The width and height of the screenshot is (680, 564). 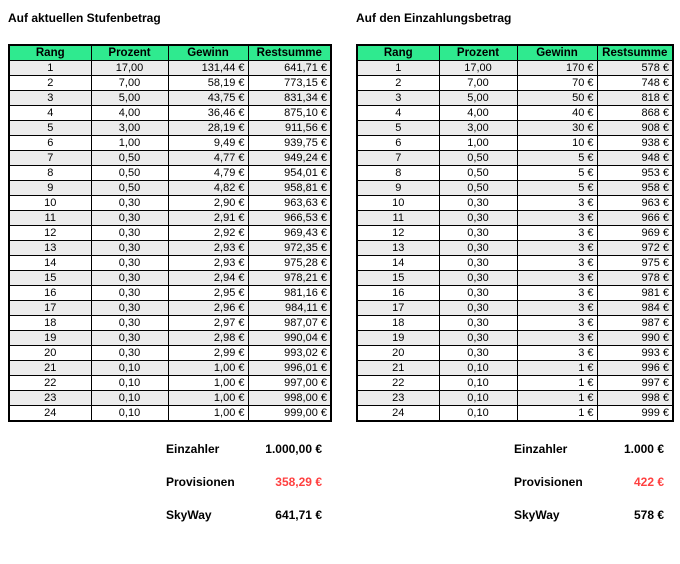 I want to click on rang-cell: 23, so click(x=50, y=398).